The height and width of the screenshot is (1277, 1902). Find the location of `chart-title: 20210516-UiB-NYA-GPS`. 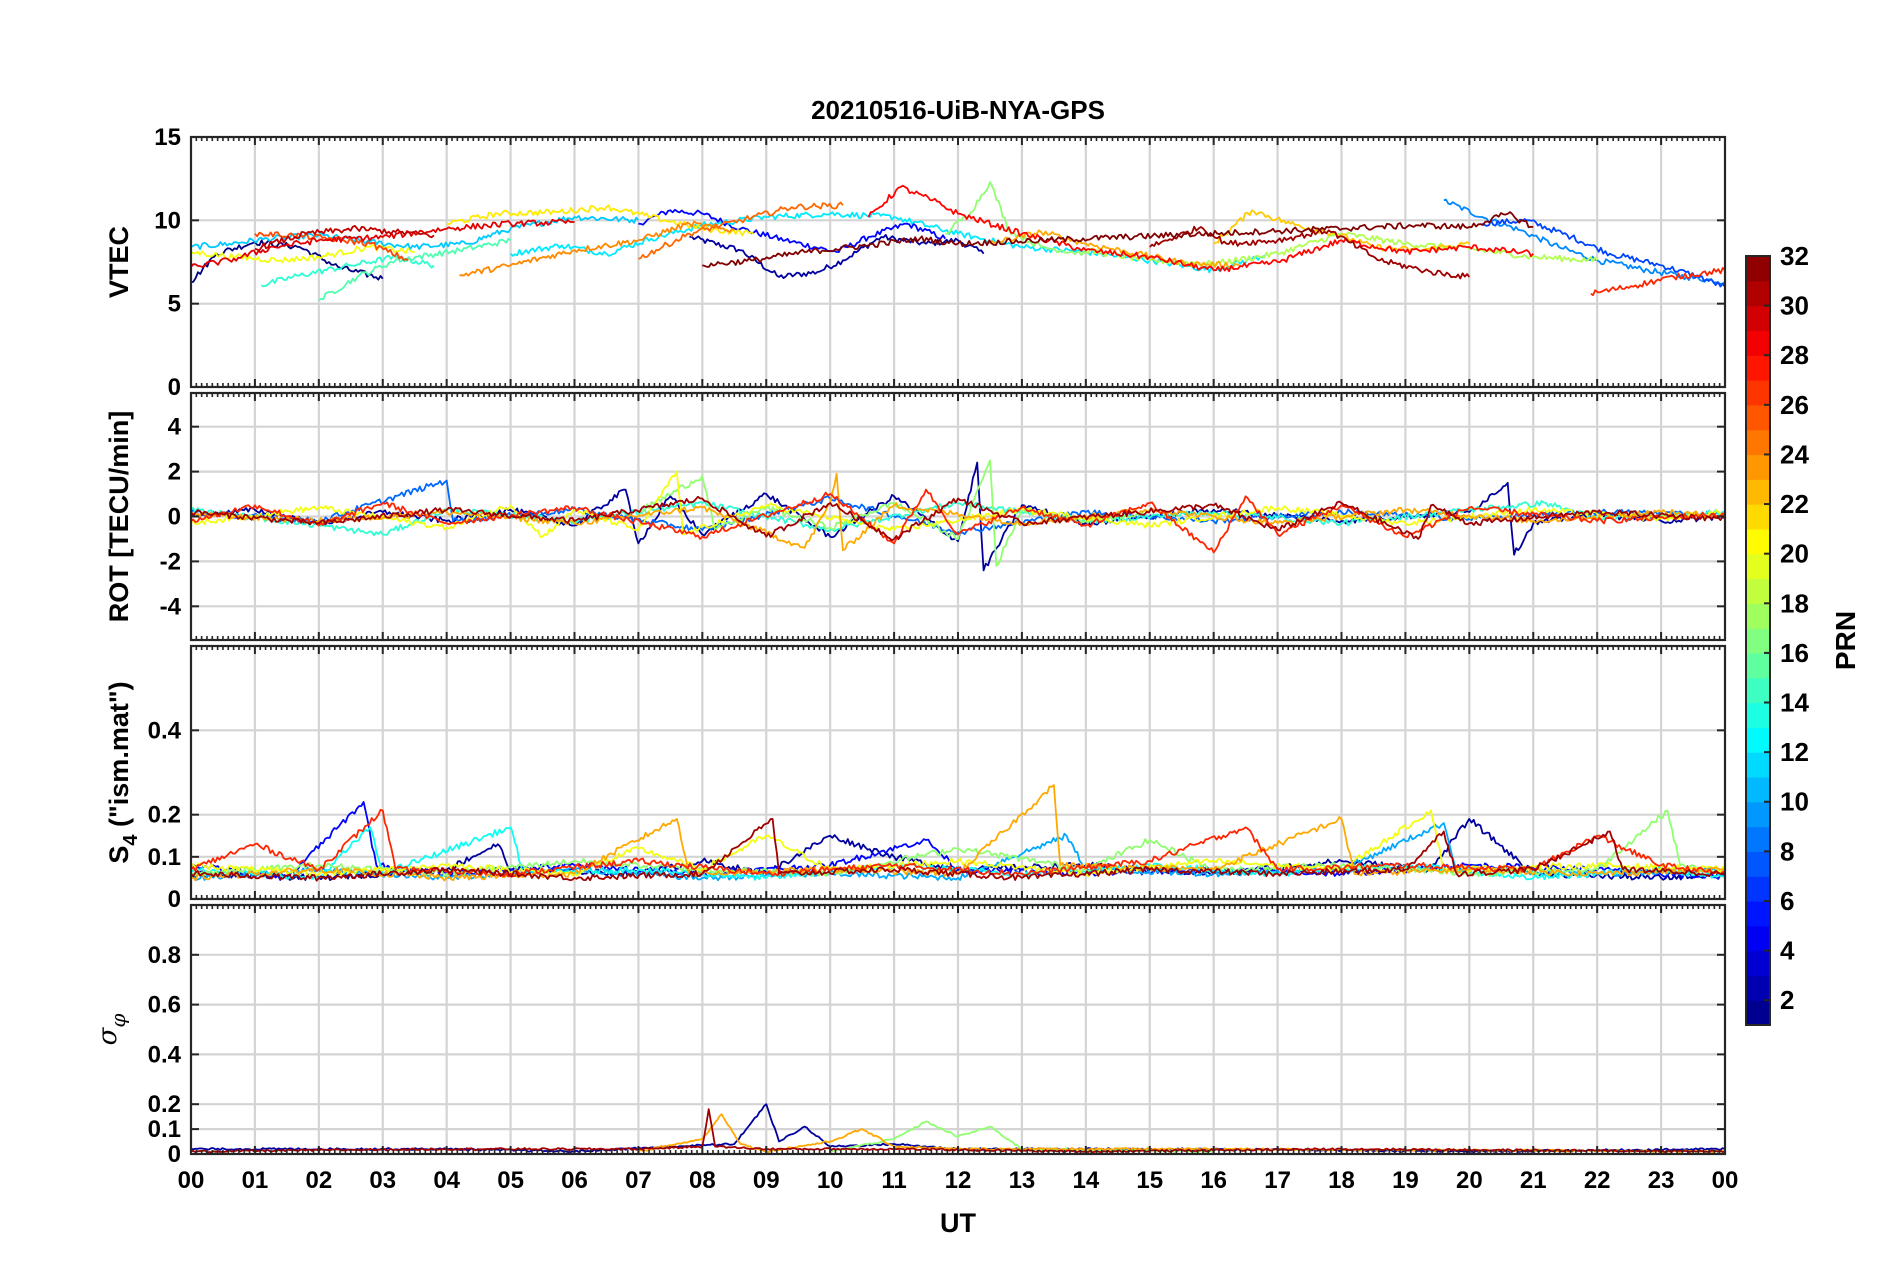

chart-title: 20210516-UiB-NYA-GPS is located at coordinates (958, 110).